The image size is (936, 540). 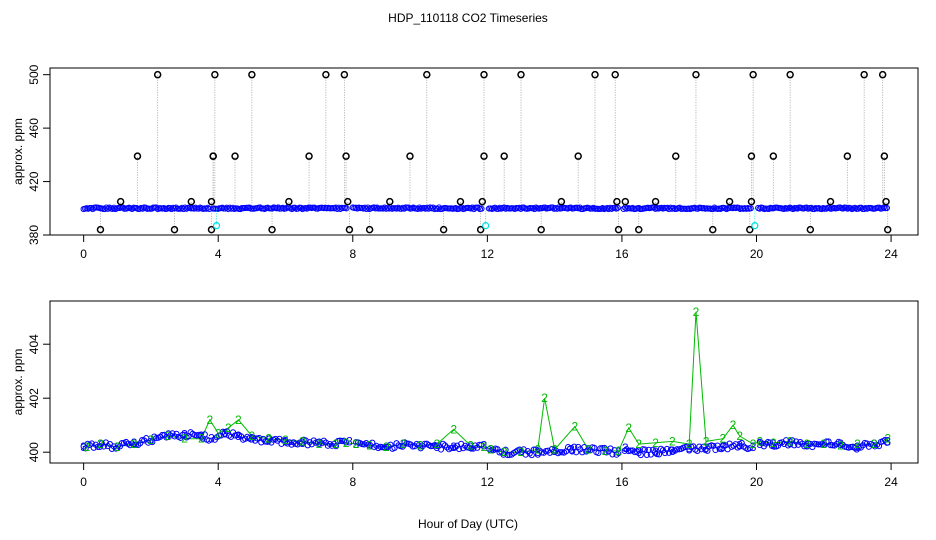 I want to click on cyan-point, so click(x=216, y=226).